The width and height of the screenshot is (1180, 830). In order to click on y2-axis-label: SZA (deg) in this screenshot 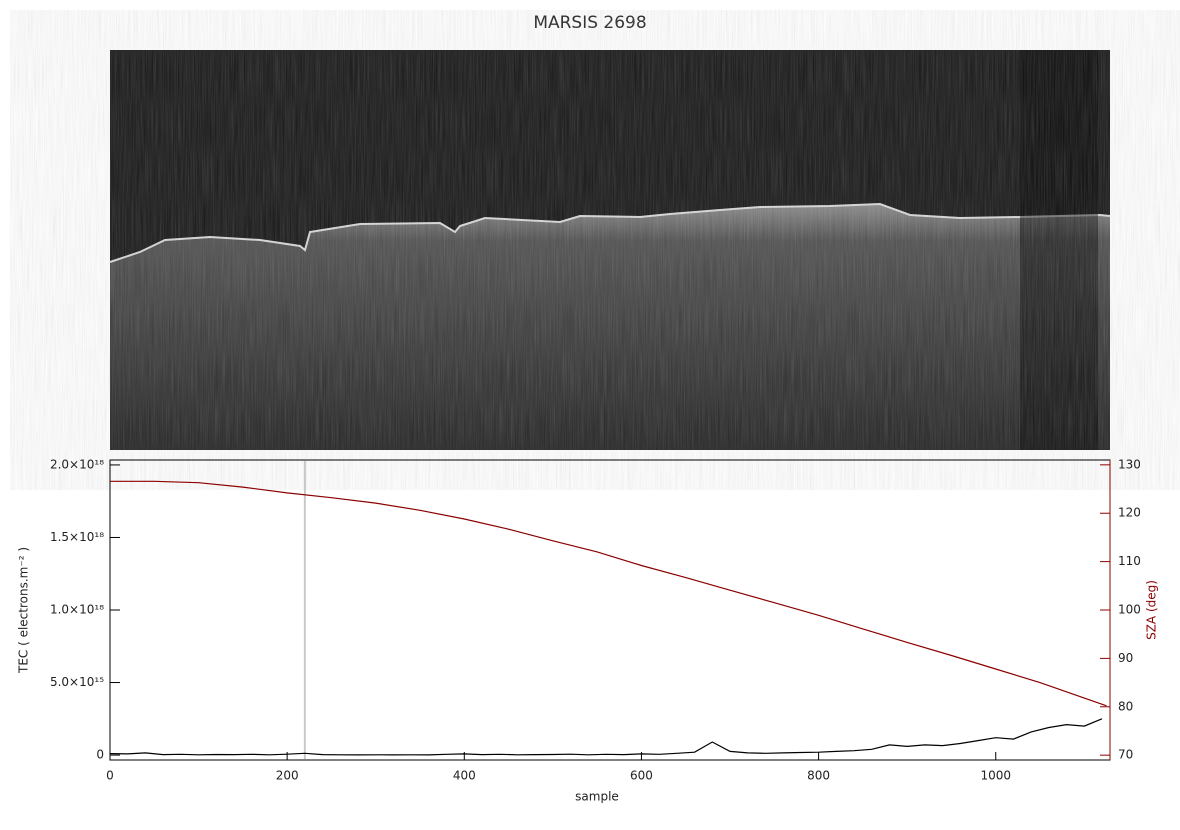, I will do `click(1152, 610)`.